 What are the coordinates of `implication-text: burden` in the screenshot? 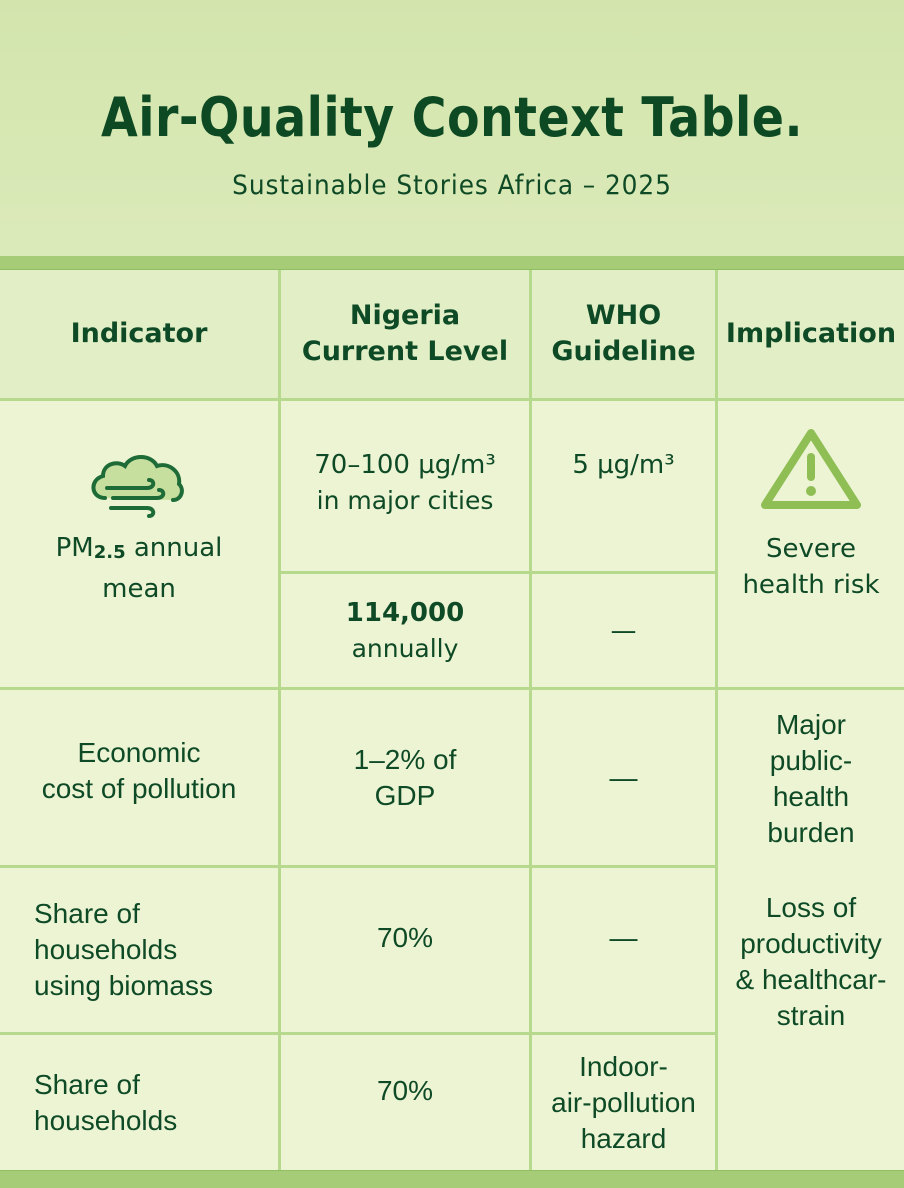 It's located at (811, 832).